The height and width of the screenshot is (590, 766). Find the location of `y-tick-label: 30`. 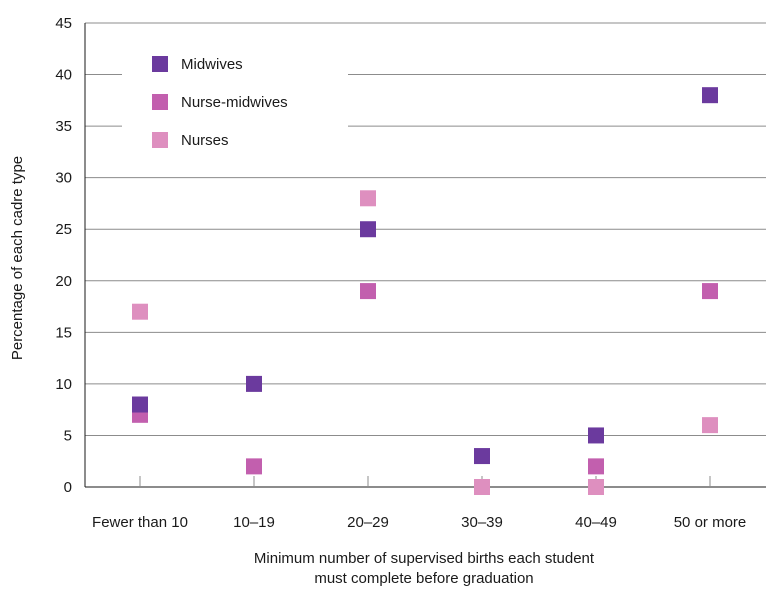

y-tick-label: 30 is located at coordinates (63, 178).